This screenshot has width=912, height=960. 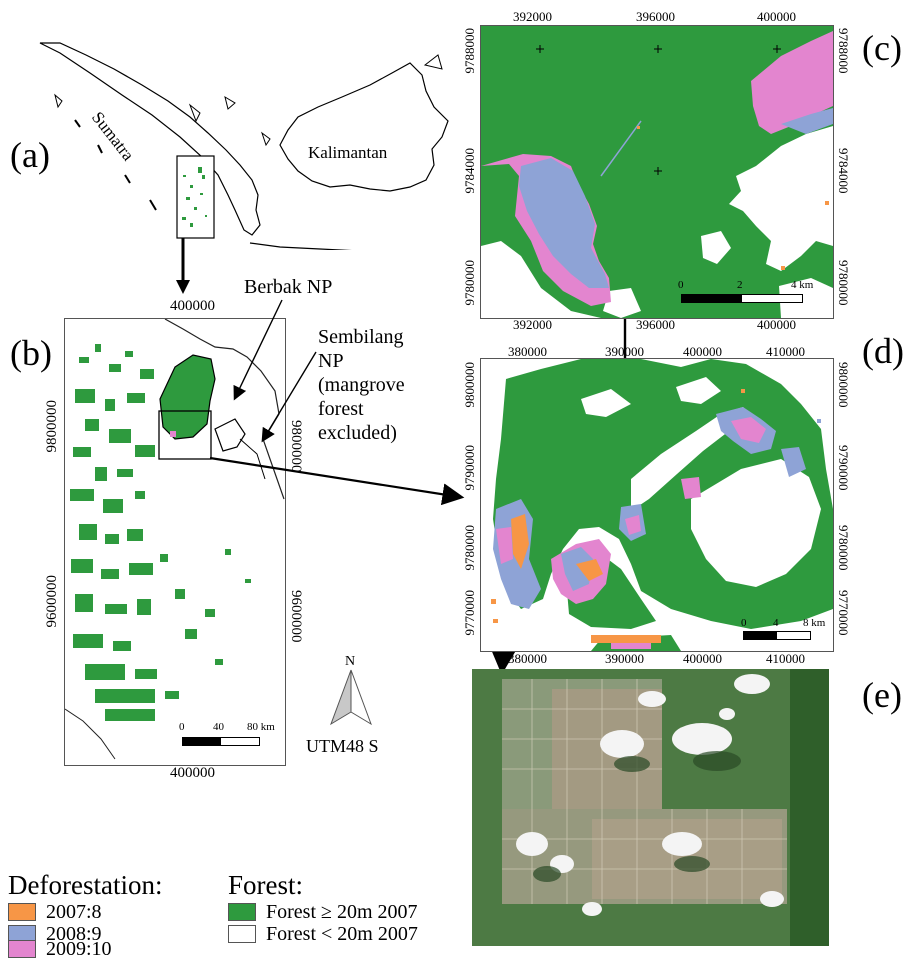 What do you see at coordinates (702, 658) in the screenshot?
I see `d-bottom-tick-3: 400000` at bounding box center [702, 658].